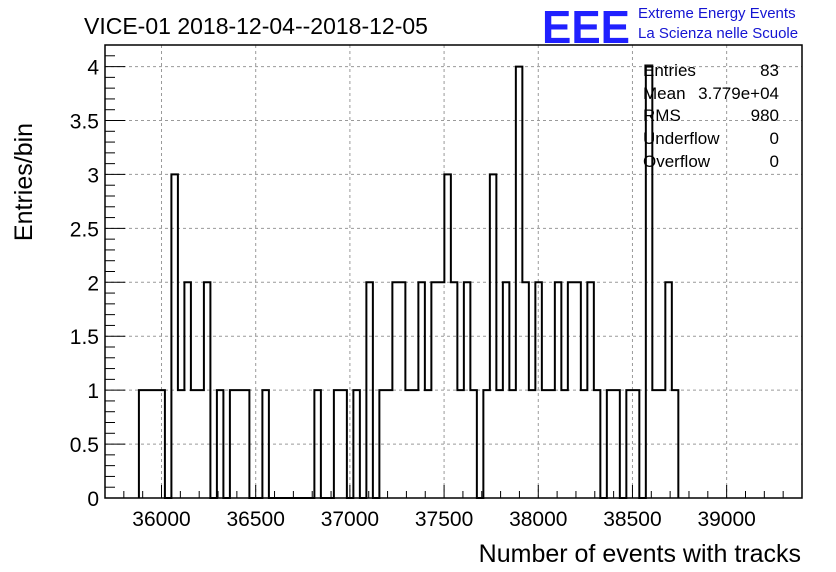 The image size is (836, 572). What do you see at coordinates (256, 26) in the screenshot?
I see `chart-title: VICE-01 2018-12-04--2018-12-05` at bounding box center [256, 26].